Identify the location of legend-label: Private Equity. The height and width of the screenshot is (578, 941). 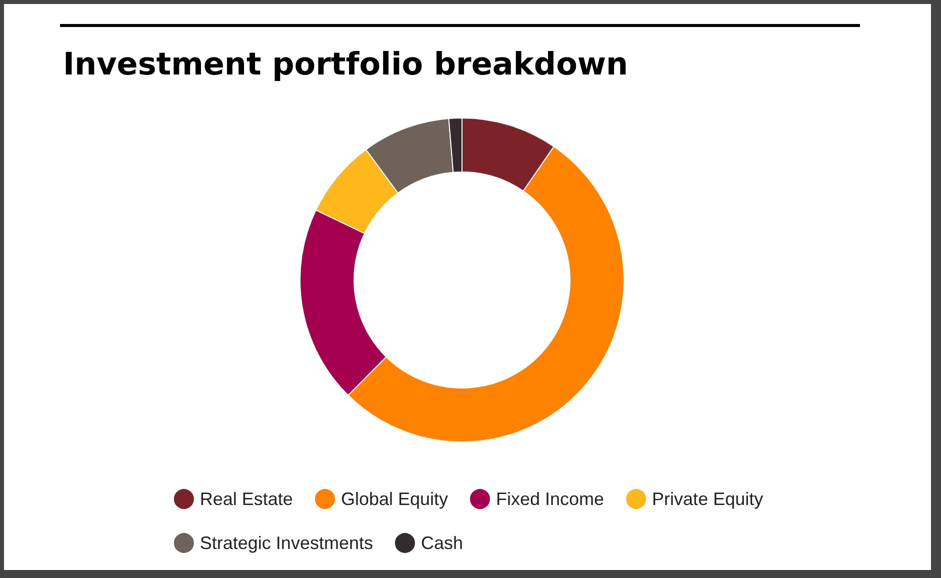
(708, 499).